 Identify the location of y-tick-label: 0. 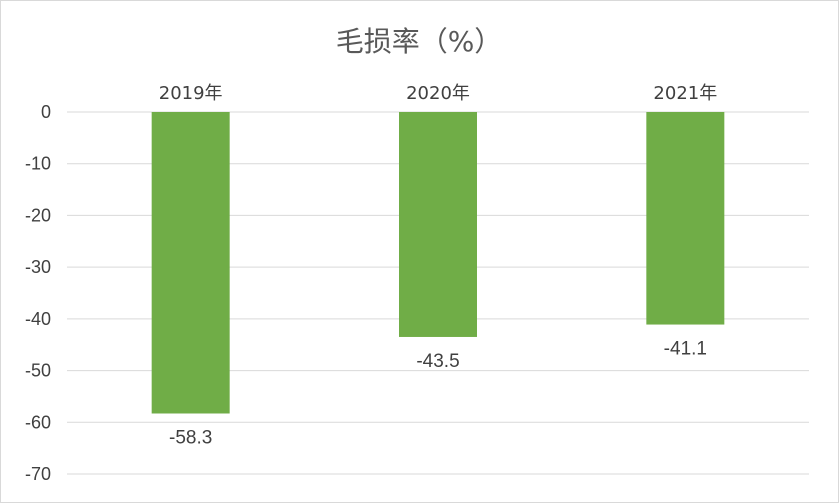
(46, 112).